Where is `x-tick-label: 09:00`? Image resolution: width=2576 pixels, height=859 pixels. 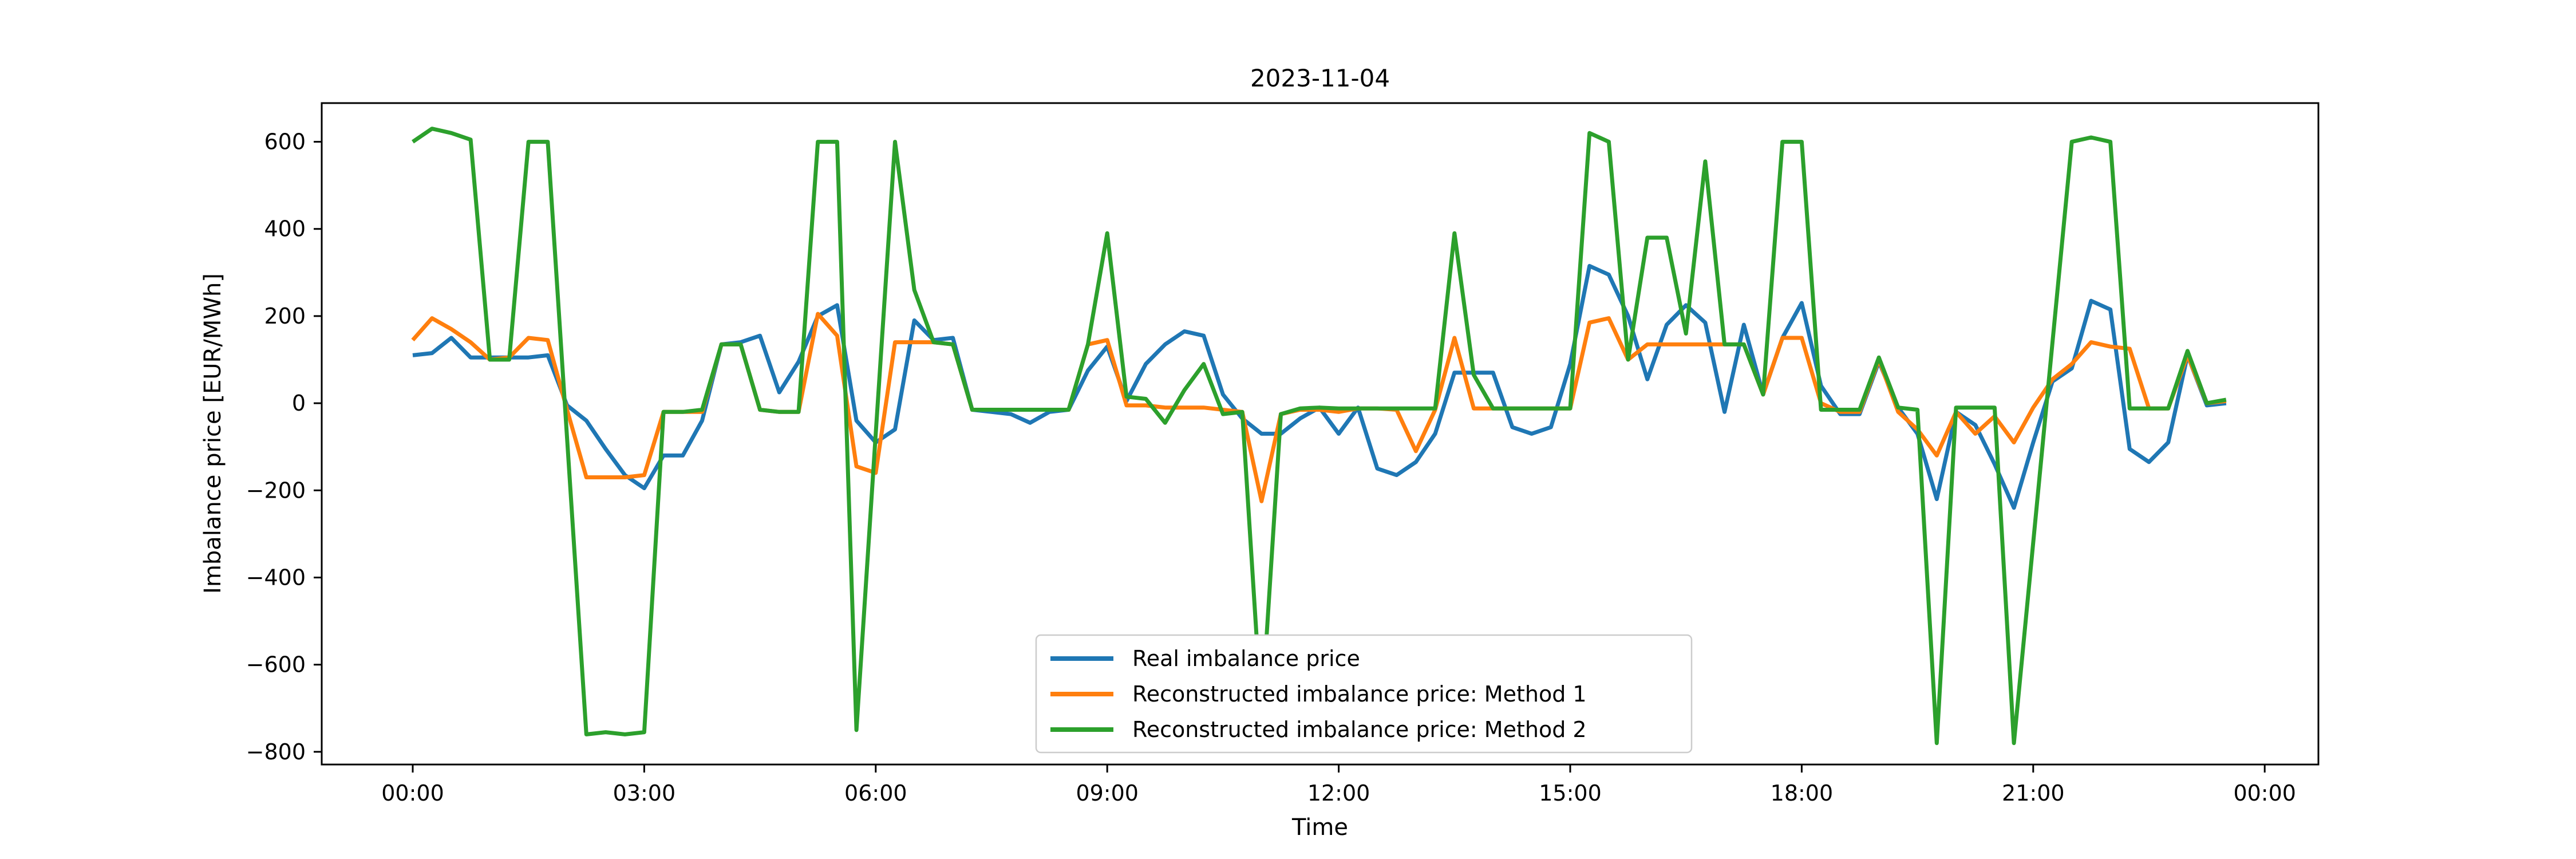
x-tick-label: 09:00 is located at coordinates (1107, 793).